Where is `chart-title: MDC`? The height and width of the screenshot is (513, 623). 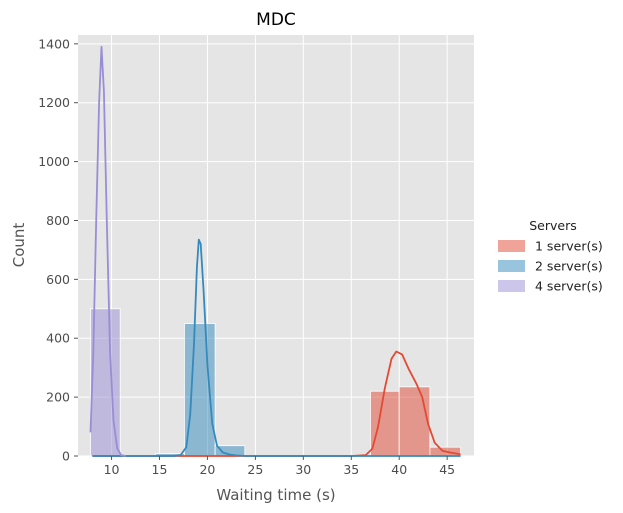 chart-title: MDC is located at coordinates (276, 20).